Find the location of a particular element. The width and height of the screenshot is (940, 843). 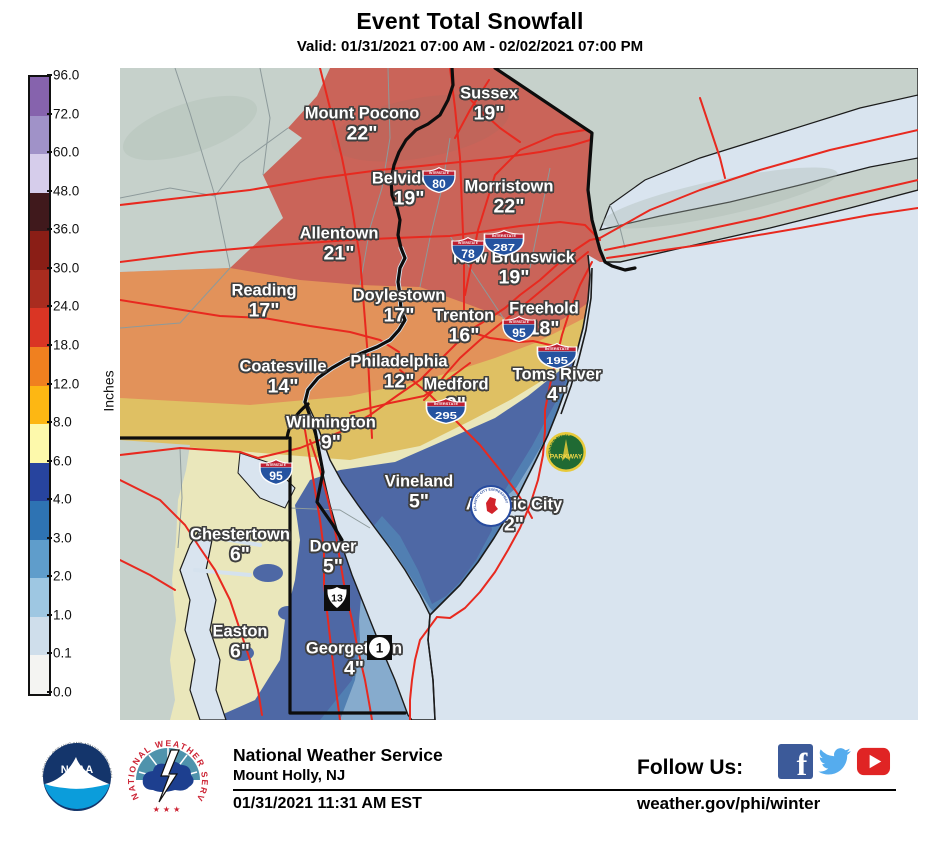

svg-text: 80 is located at coordinates (439, 184).